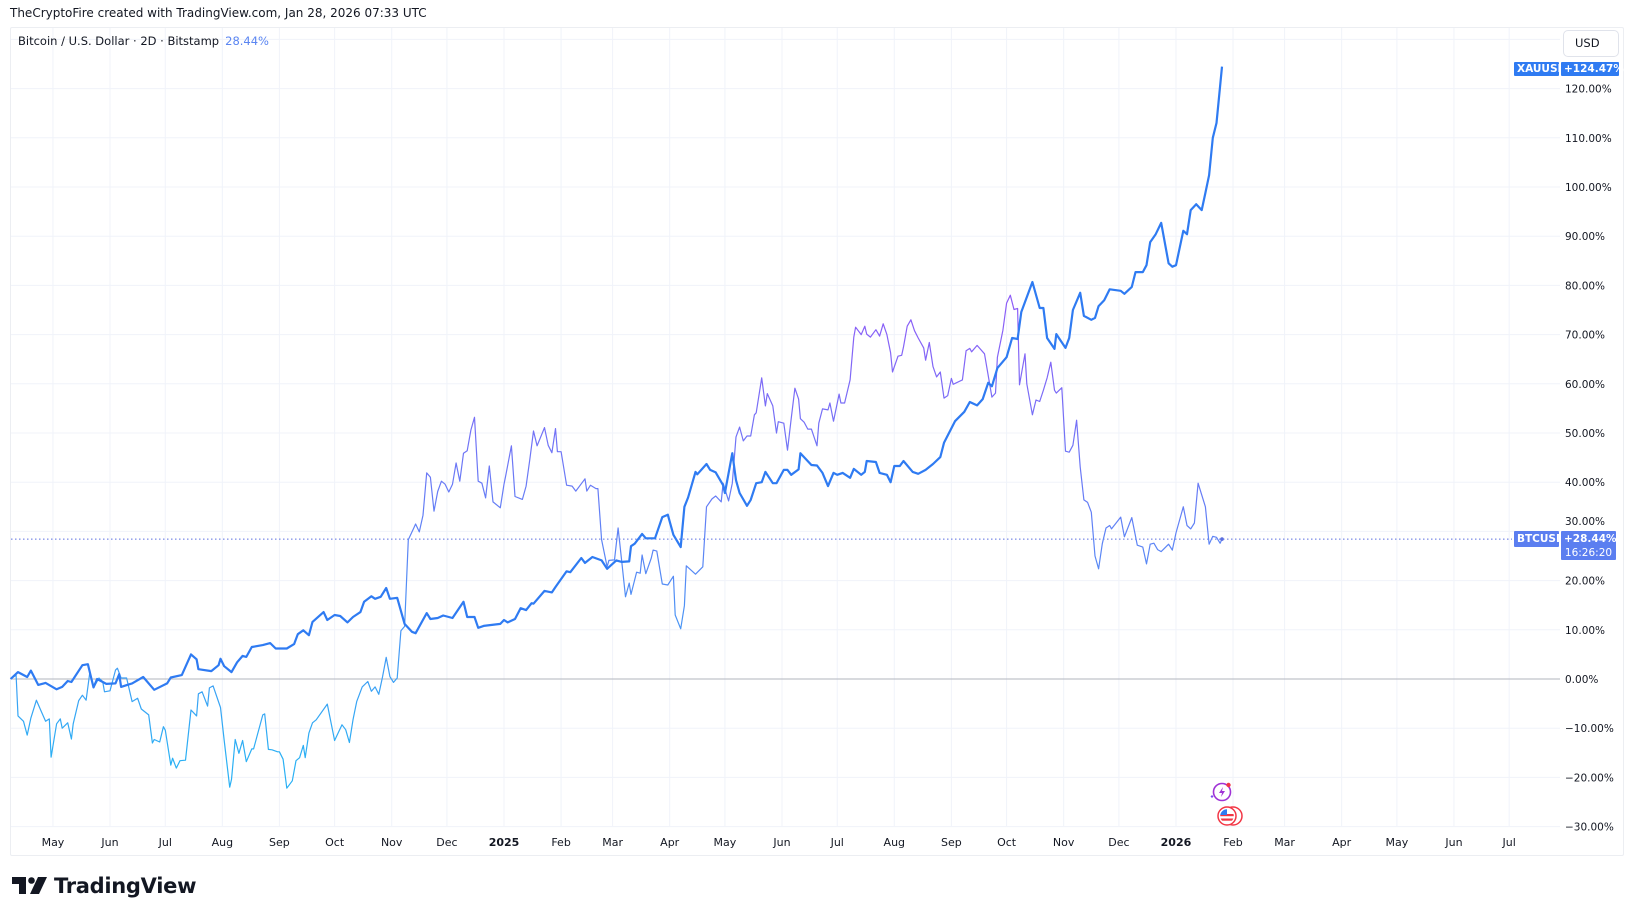 Image resolution: width=1634 pixels, height=917 pixels. I want to click on price-axis-label: 30.00%, so click(1585, 522).